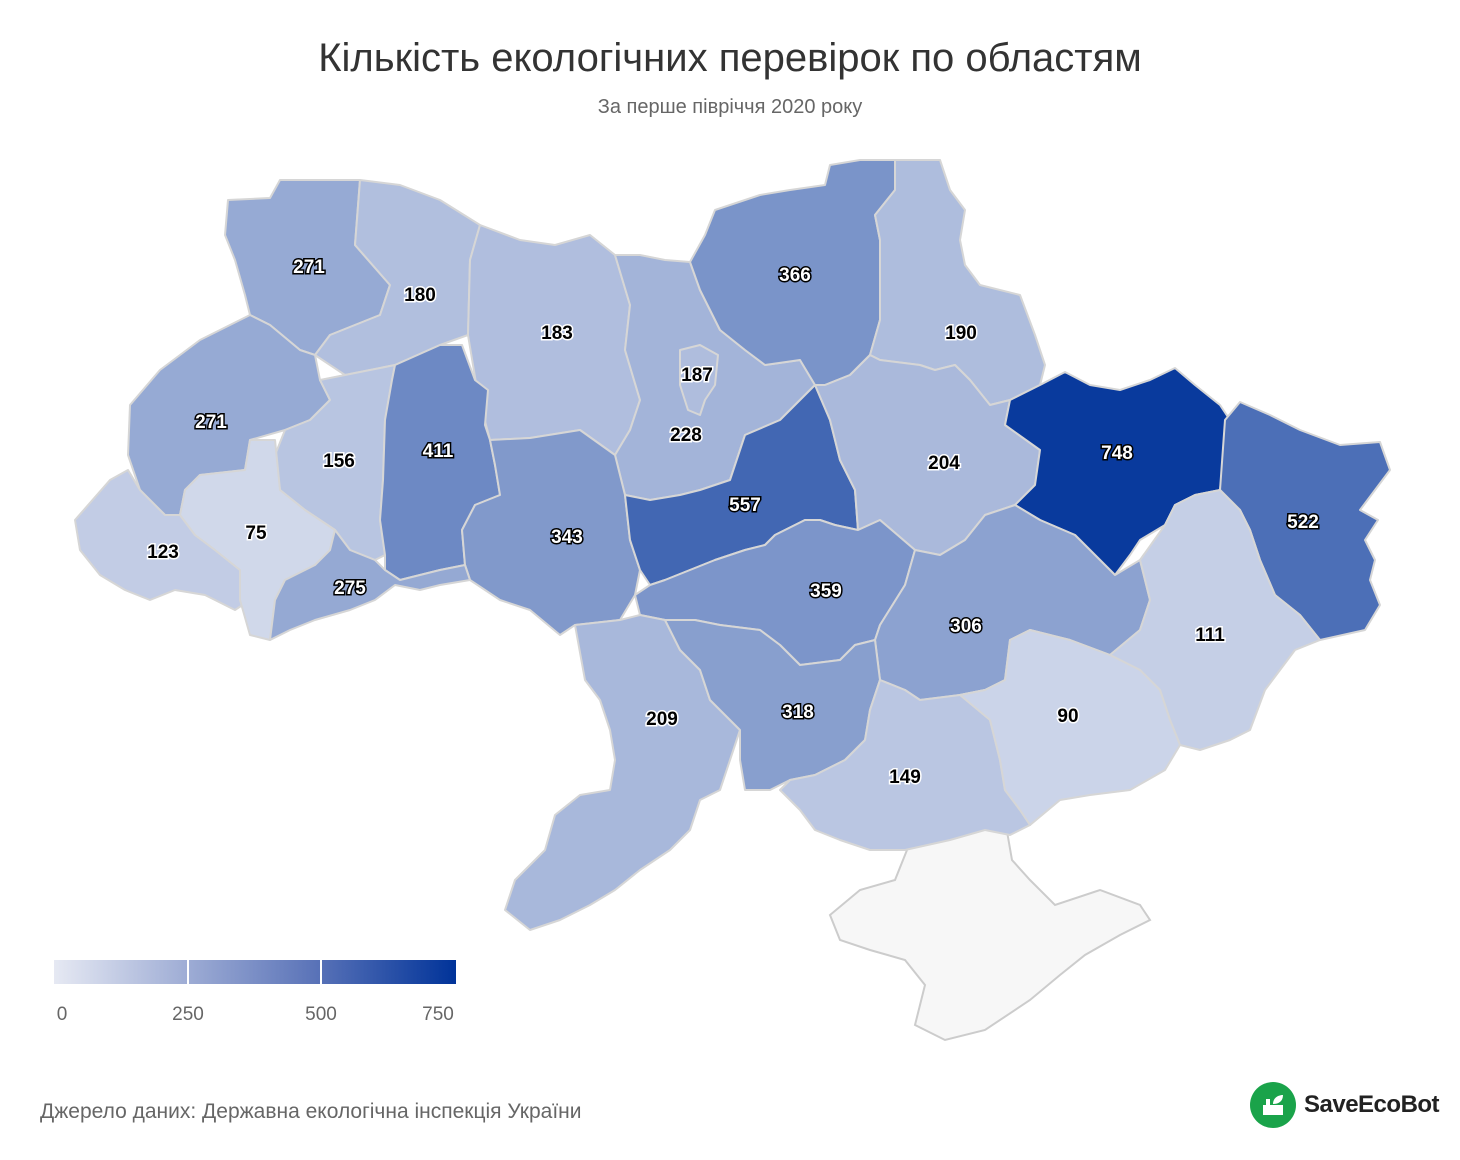 This screenshot has height=1160, width=1460. Describe the element at coordinates (1273, 1105) in the screenshot. I see `saveecobot-logo-icon` at that location.